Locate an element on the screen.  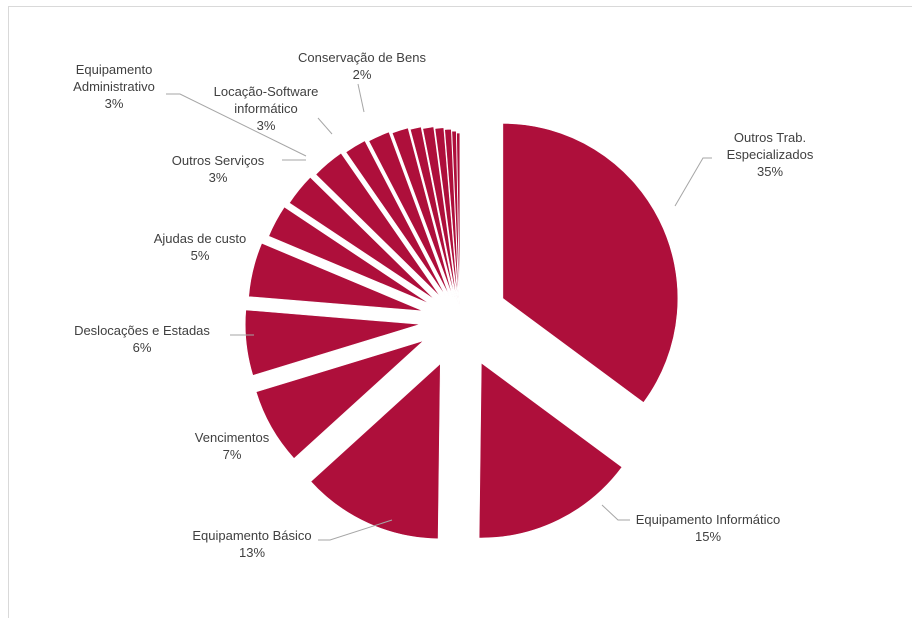
pie-slice-locacao-software-informatico is located at coordinates (362, 238).